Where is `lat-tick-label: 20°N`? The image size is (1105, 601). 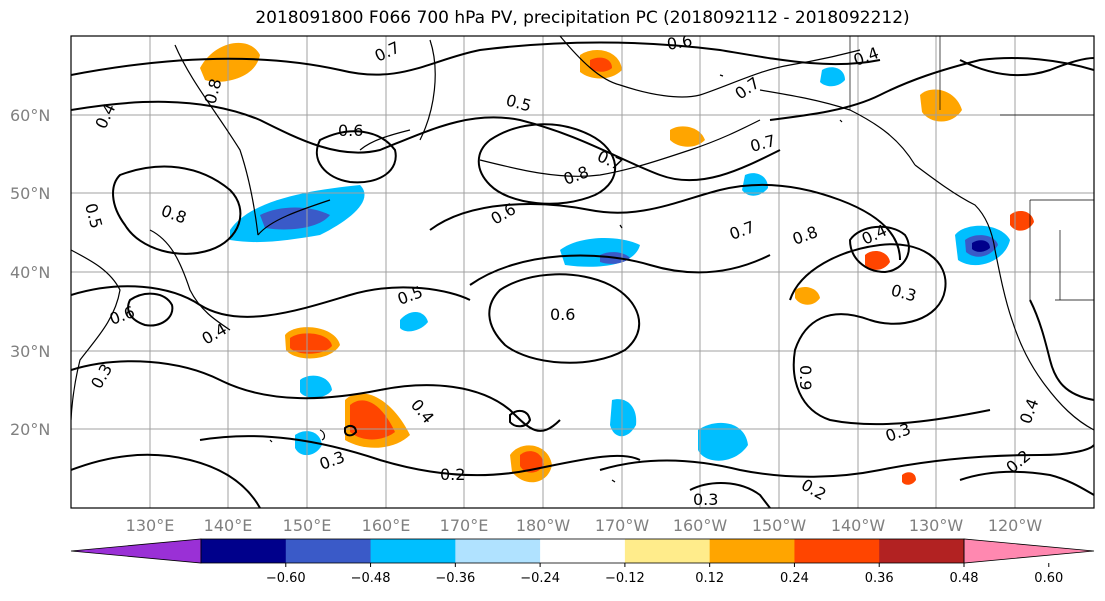 lat-tick-label: 20°N is located at coordinates (30, 429).